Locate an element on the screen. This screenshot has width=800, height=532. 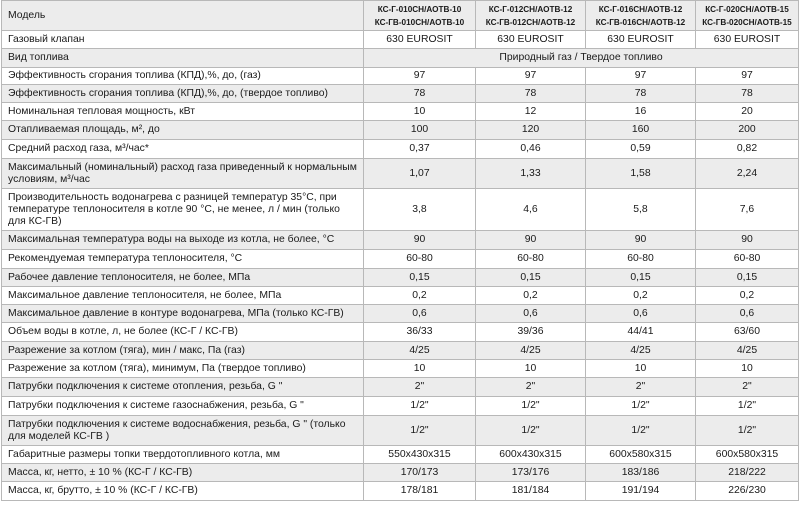
model-name-line: КС-ГВ-010СН/АОТВ-10 is located at coordinates (419, 22).